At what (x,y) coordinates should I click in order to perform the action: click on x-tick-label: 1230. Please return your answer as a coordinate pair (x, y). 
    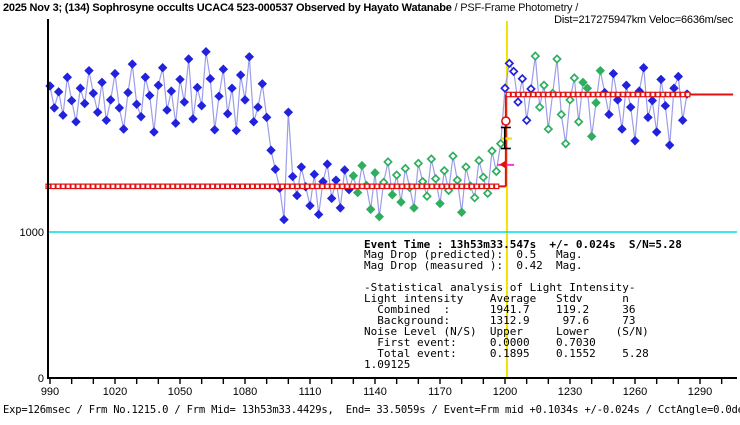
    Looking at the image, I should click on (570, 392).